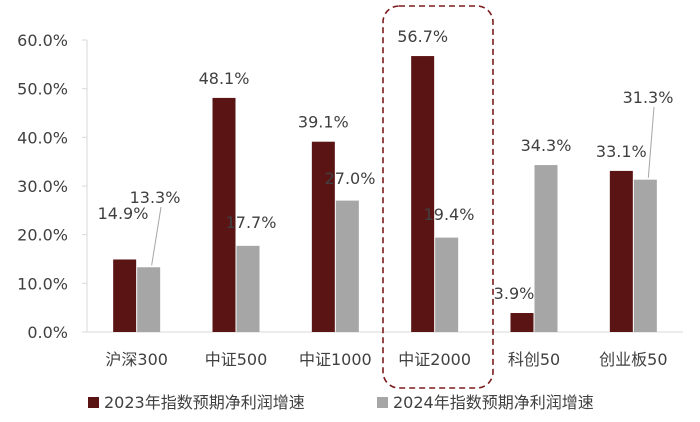  What do you see at coordinates (42, 235) in the screenshot?
I see `y-tick-label: 20.0%` at bounding box center [42, 235].